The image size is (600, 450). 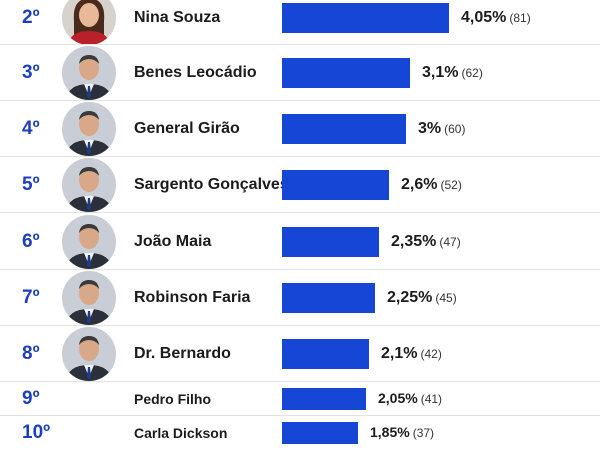 I want to click on percent-value: 4,05%, so click(x=484, y=17).